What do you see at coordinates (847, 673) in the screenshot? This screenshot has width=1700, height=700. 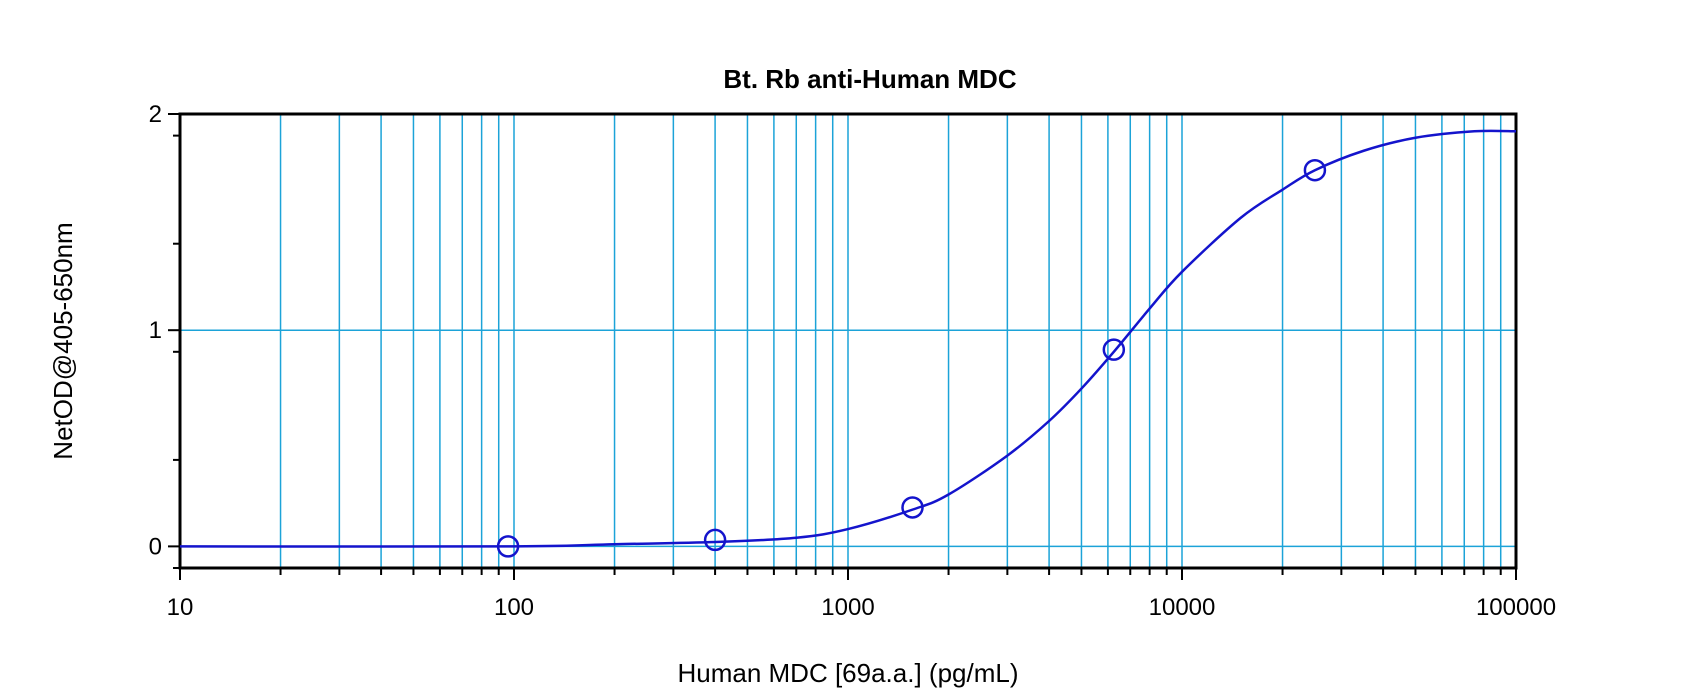 I see `x-axis-label: Human MDC [69a.a.] (pg/mL)` at bounding box center [847, 673].